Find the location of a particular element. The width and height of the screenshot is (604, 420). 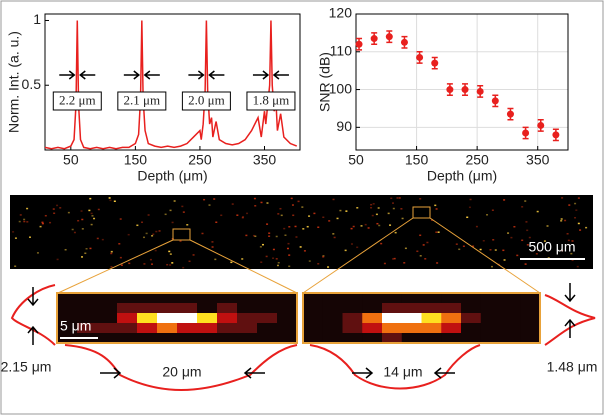

y-tick-label: 120 is located at coordinates (341, 13).